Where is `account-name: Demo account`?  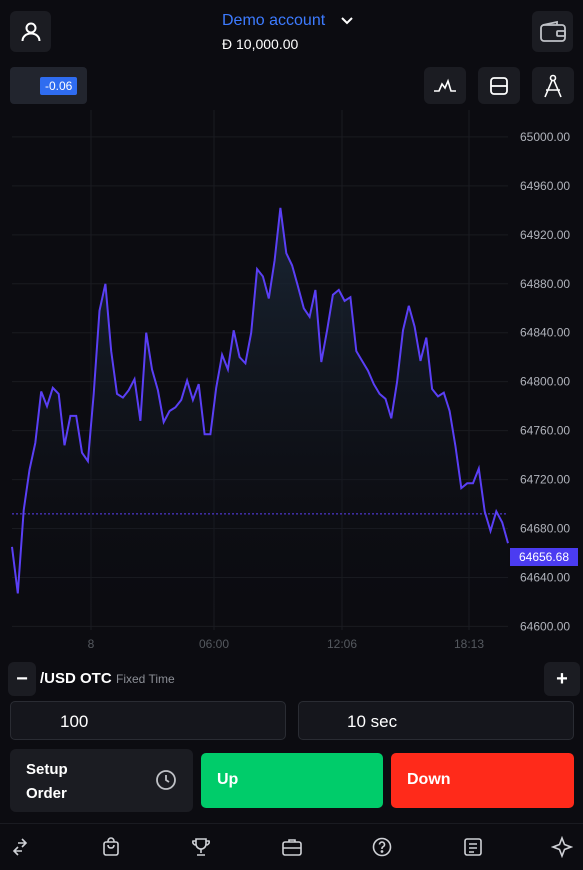
account-name: Demo account is located at coordinates (274, 20).